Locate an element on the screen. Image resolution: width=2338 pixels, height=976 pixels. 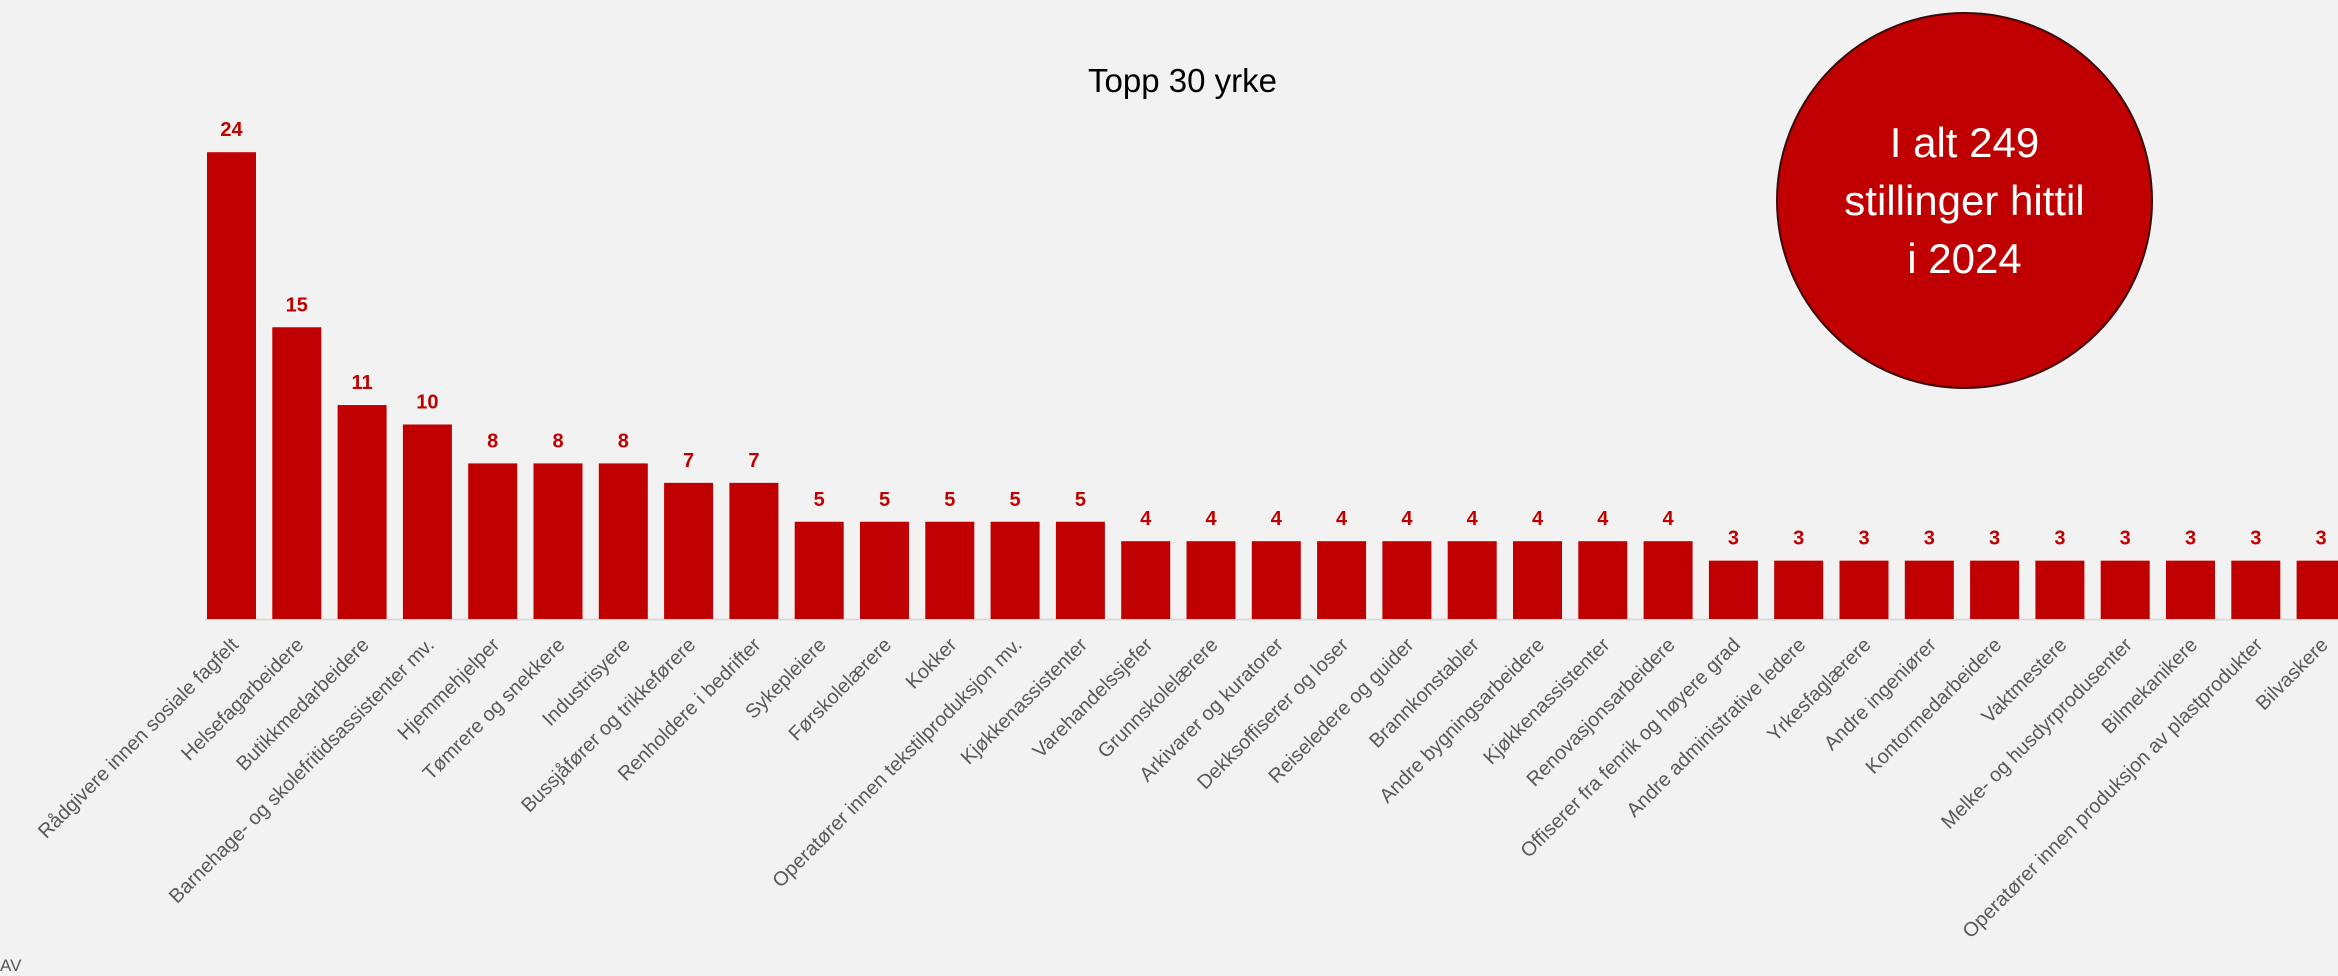
category-label: Grunnskolelærere is located at coordinates (1158, 698).